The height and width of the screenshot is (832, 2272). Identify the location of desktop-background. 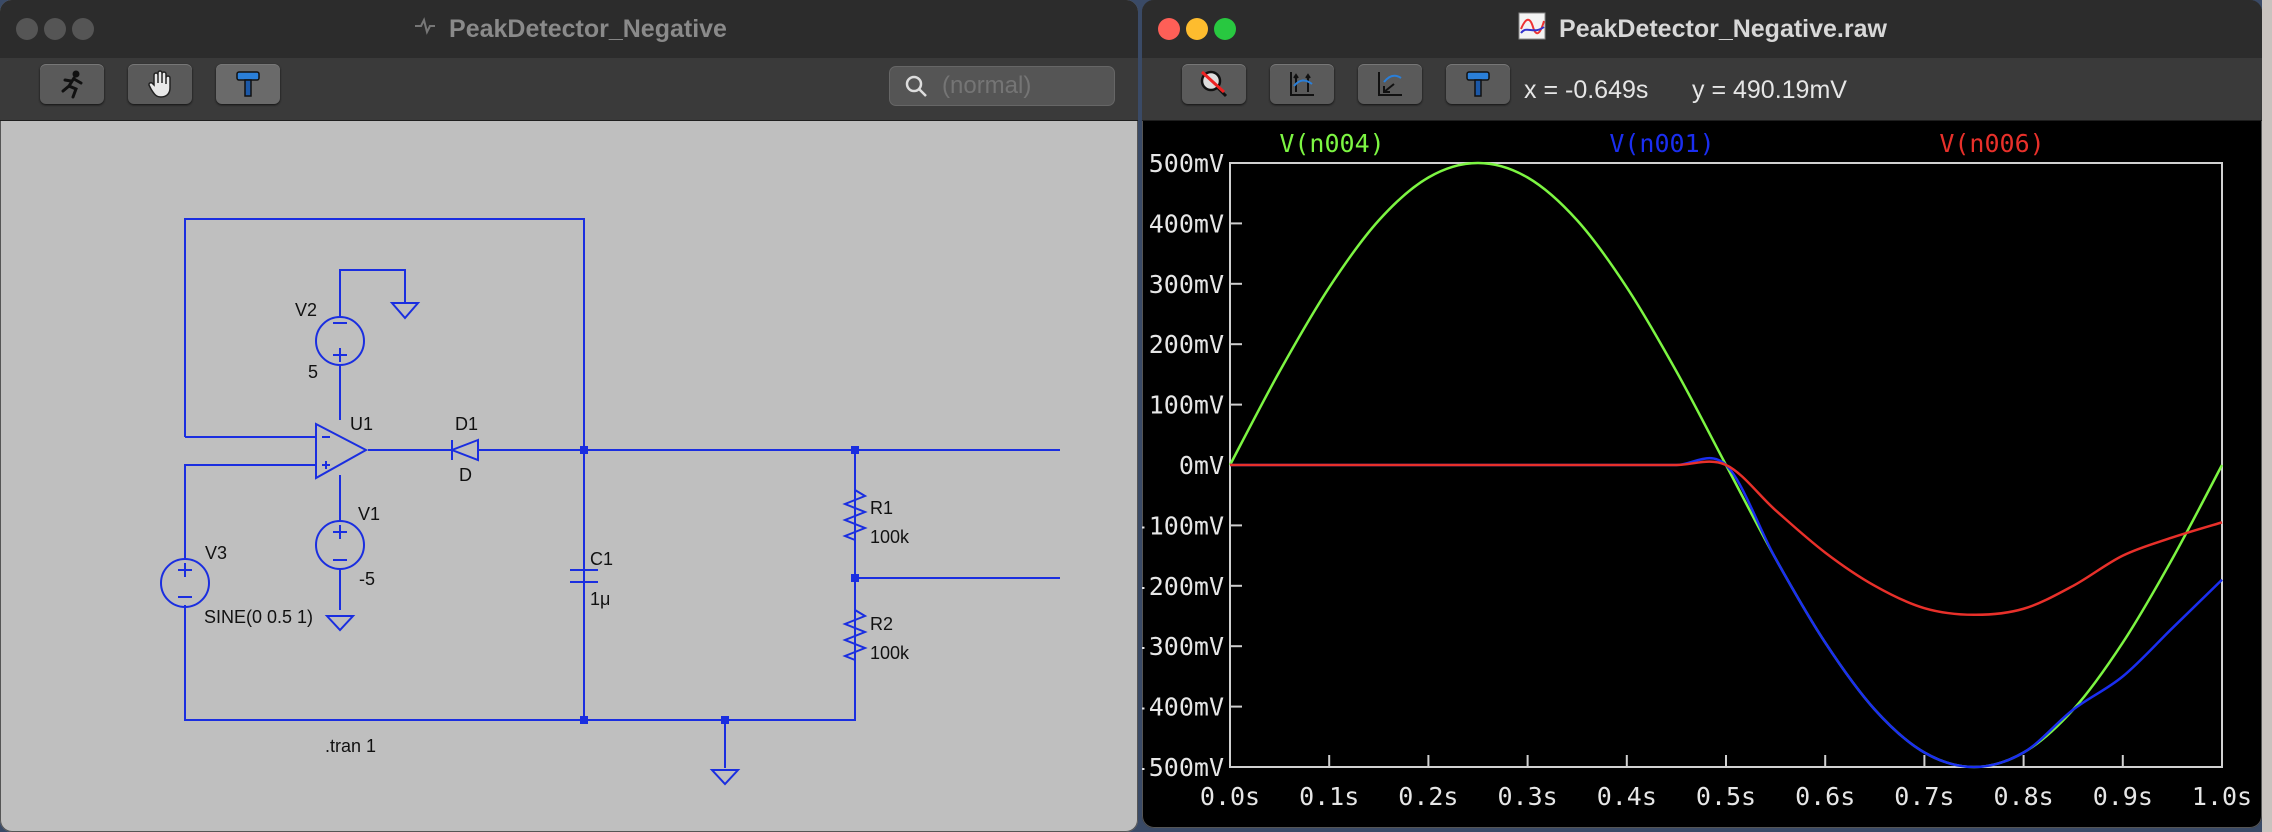
(2267, 416).